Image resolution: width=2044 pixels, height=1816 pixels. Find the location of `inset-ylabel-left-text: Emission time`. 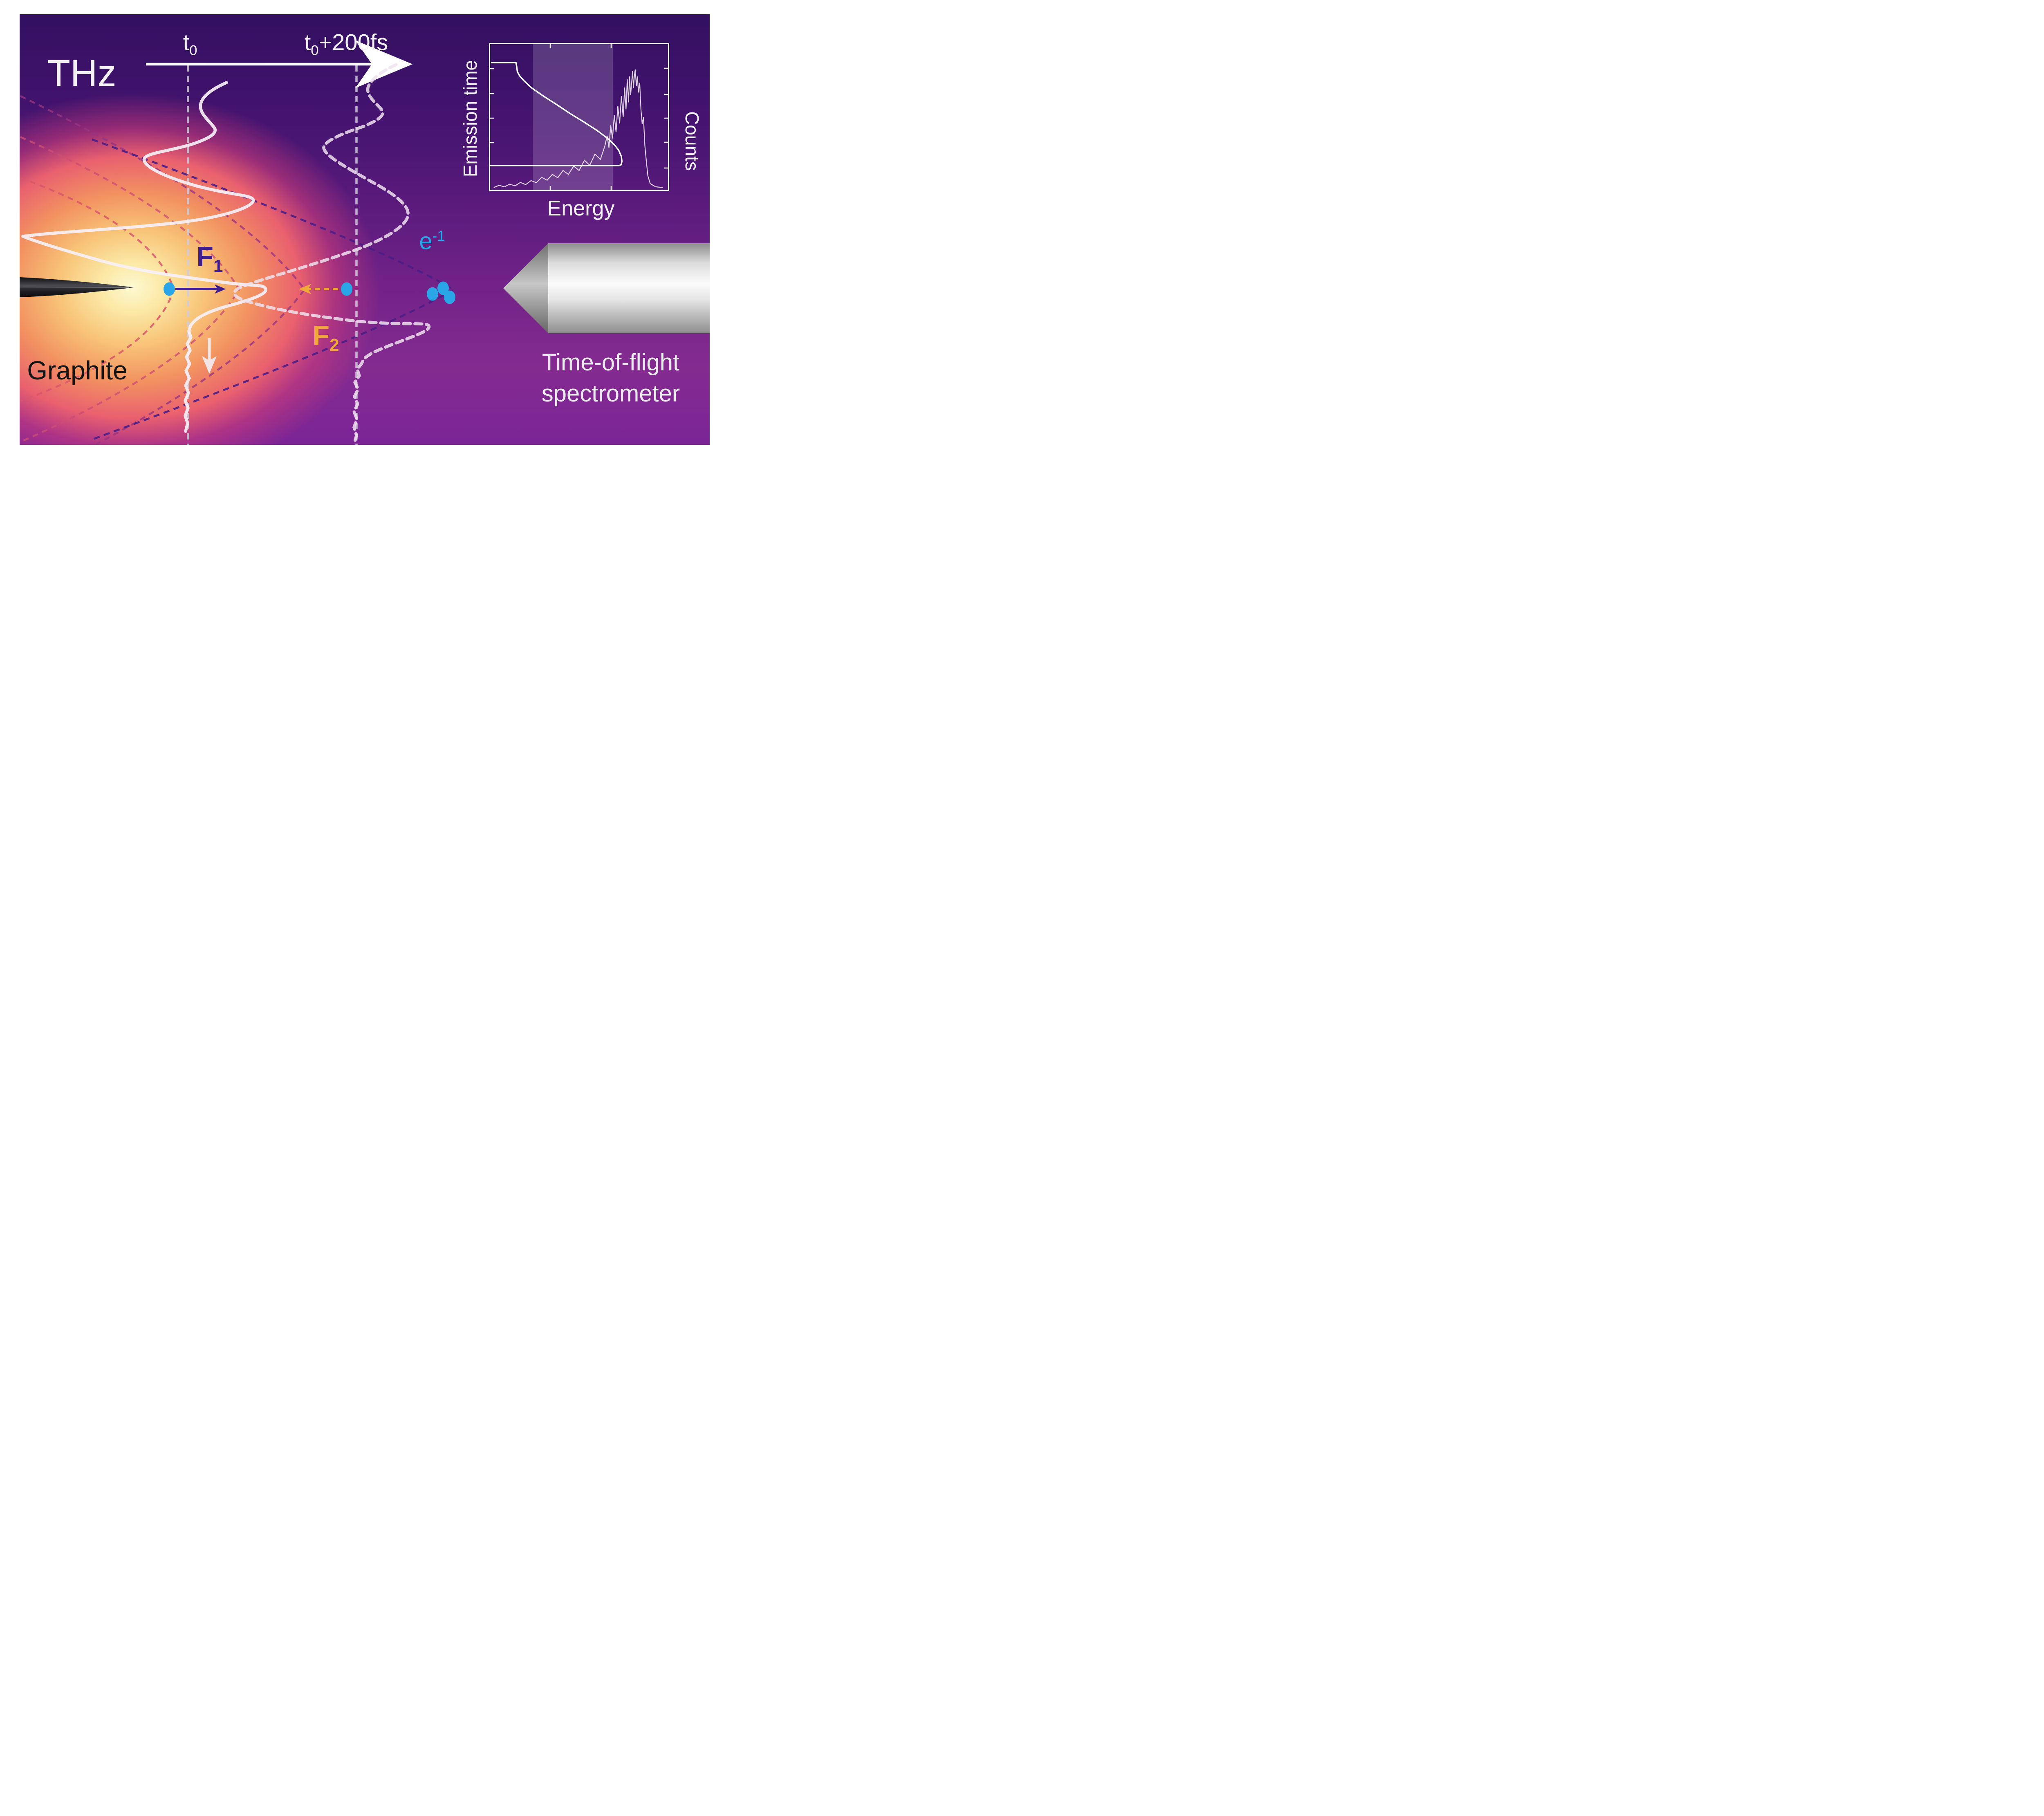

inset-ylabel-left-text: Emission time is located at coordinates (470, 118).